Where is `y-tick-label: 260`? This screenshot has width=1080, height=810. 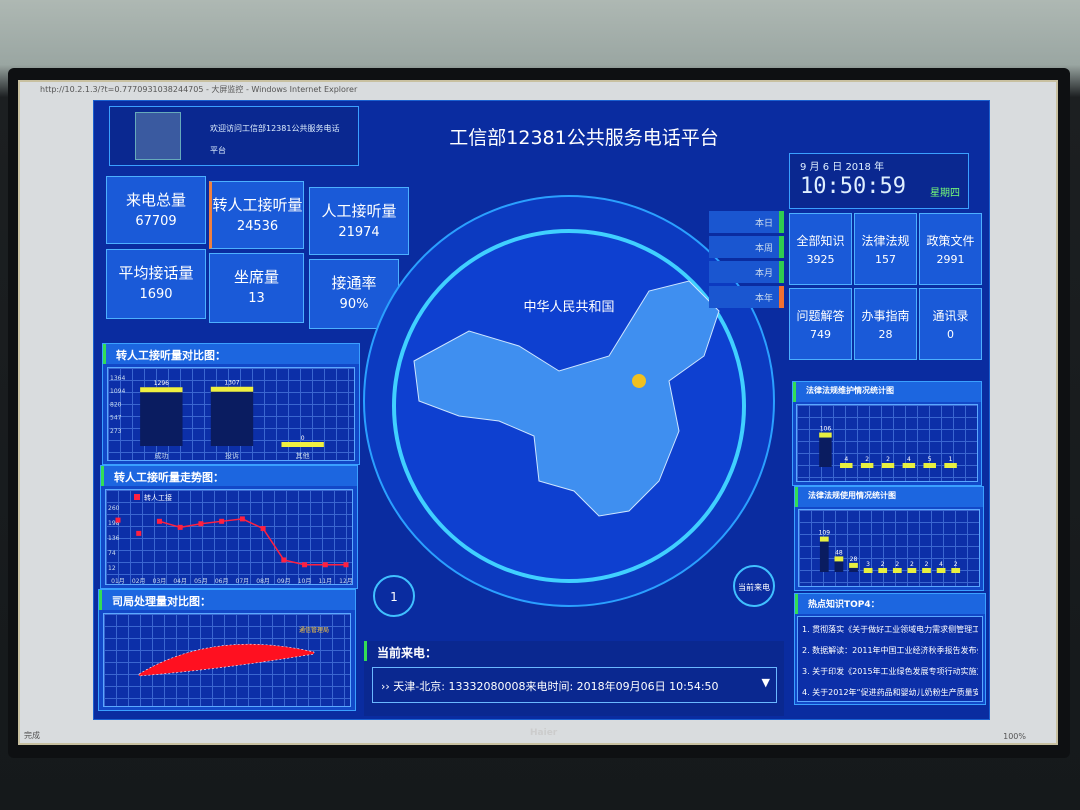
y-tick-label: 260 is located at coordinates (114, 508).